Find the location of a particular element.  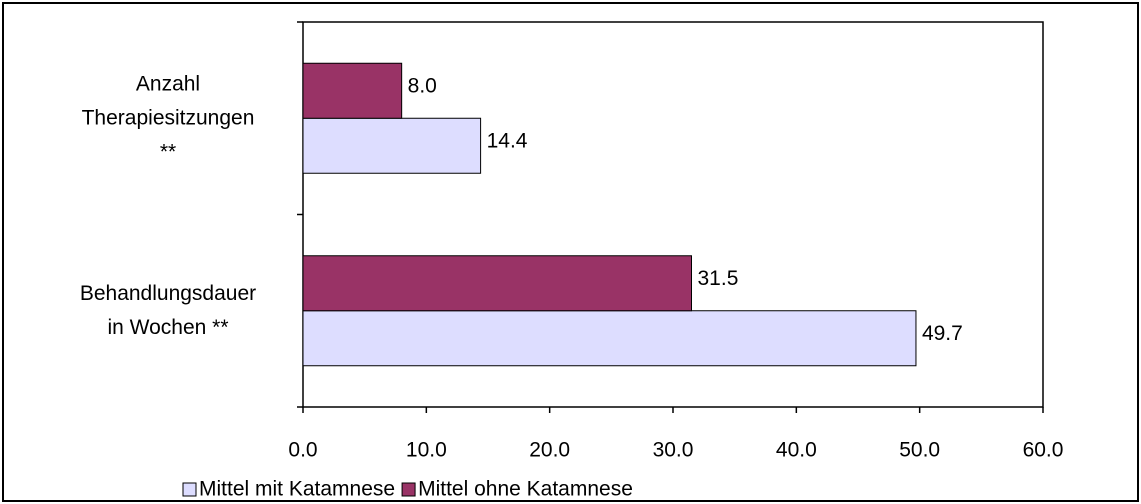

x-tick-label: 40.0 is located at coordinates (796, 450).